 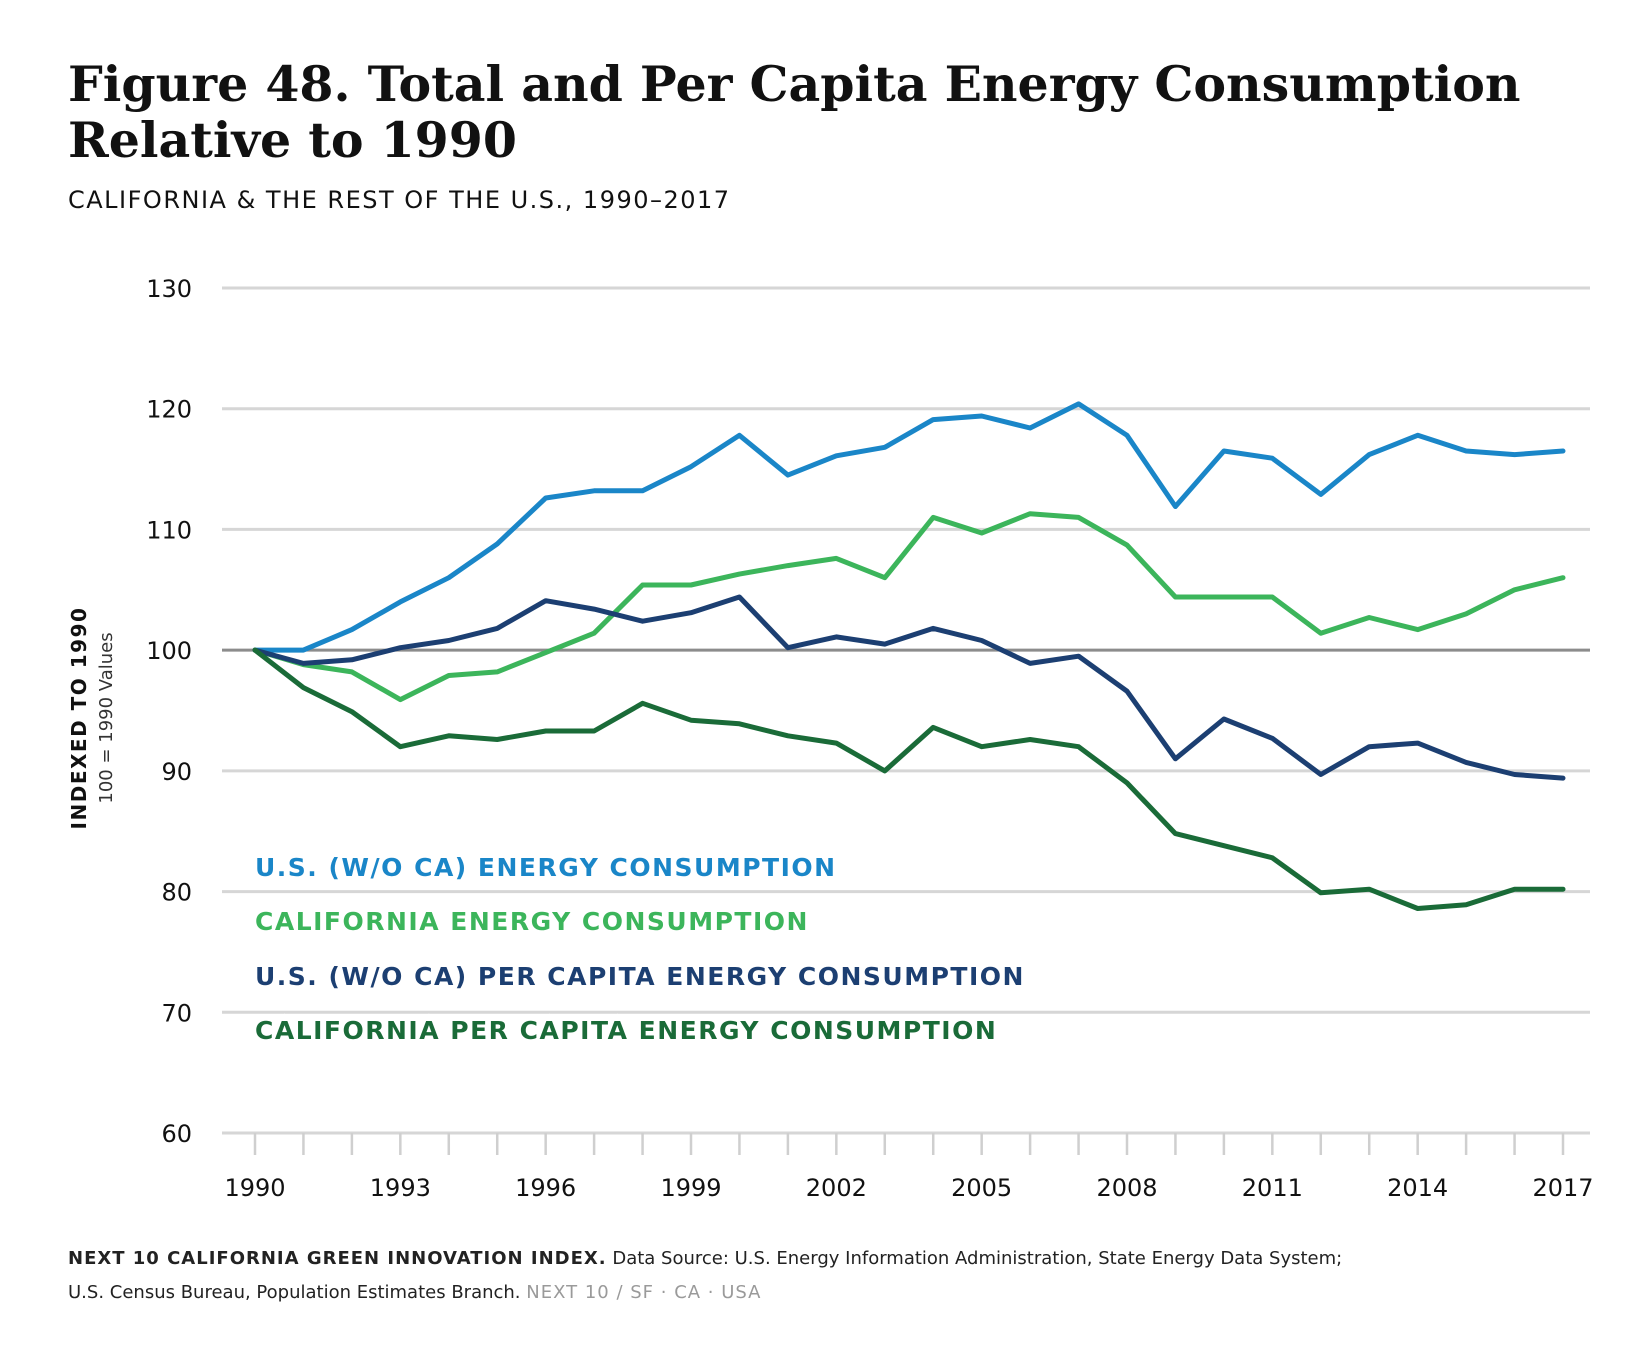 I want to click on y-tick-label: 70, so click(x=176, y=1013).